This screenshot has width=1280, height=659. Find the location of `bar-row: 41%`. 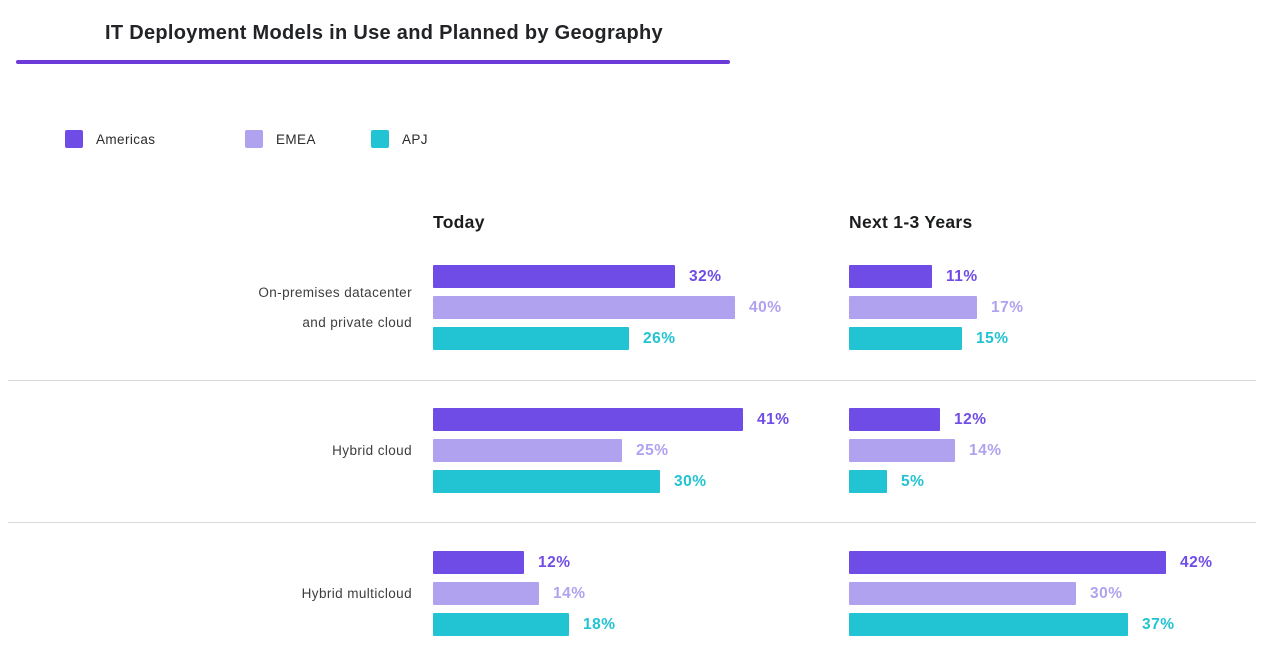

bar-row: 41% is located at coordinates (611, 419).